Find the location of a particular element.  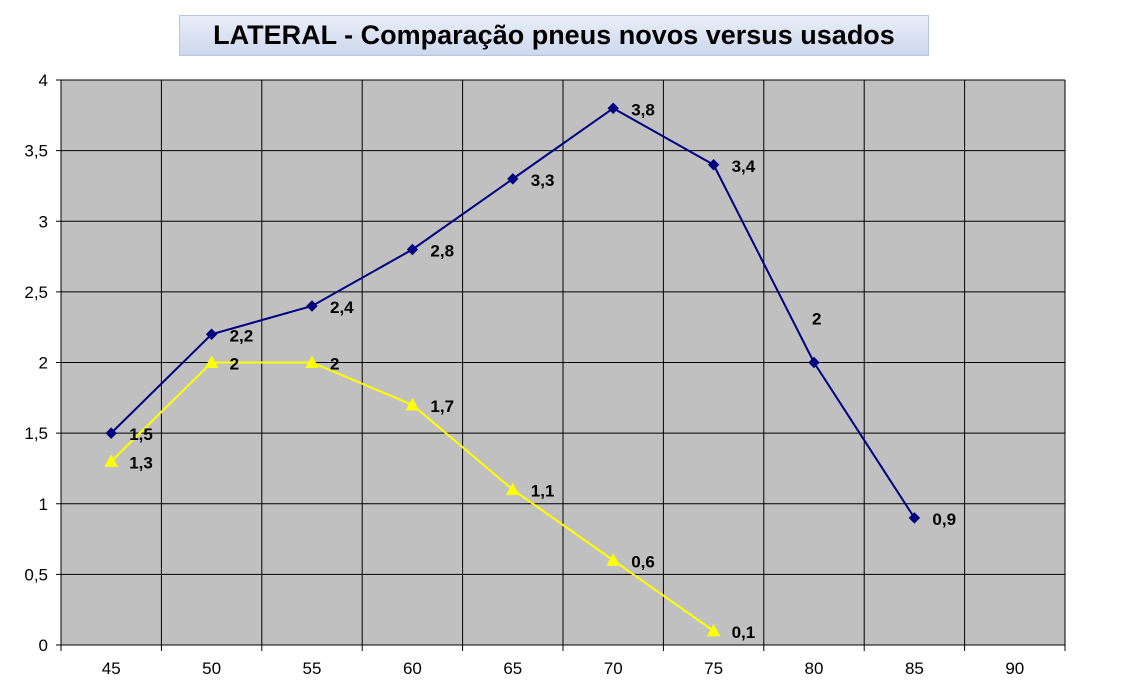

series-1-data-label: 1,5 is located at coordinates (141, 434).